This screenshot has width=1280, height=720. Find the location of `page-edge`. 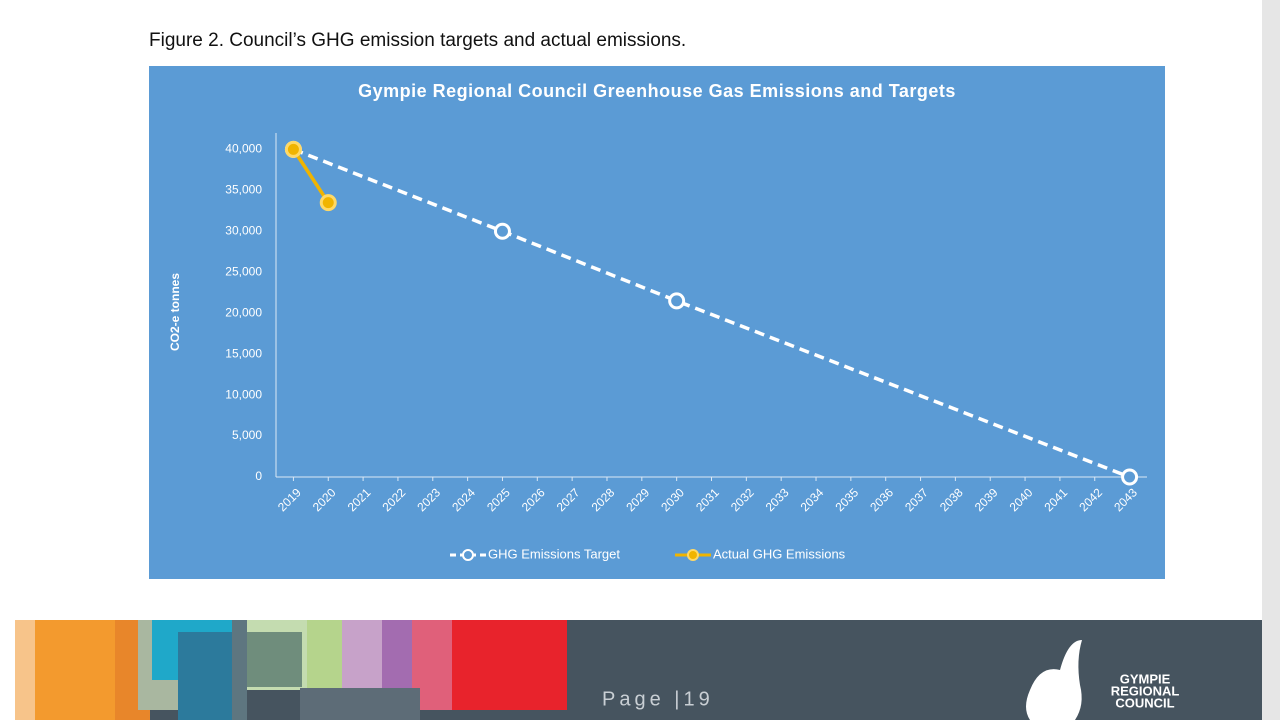

page-edge is located at coordinates (1271, 360).